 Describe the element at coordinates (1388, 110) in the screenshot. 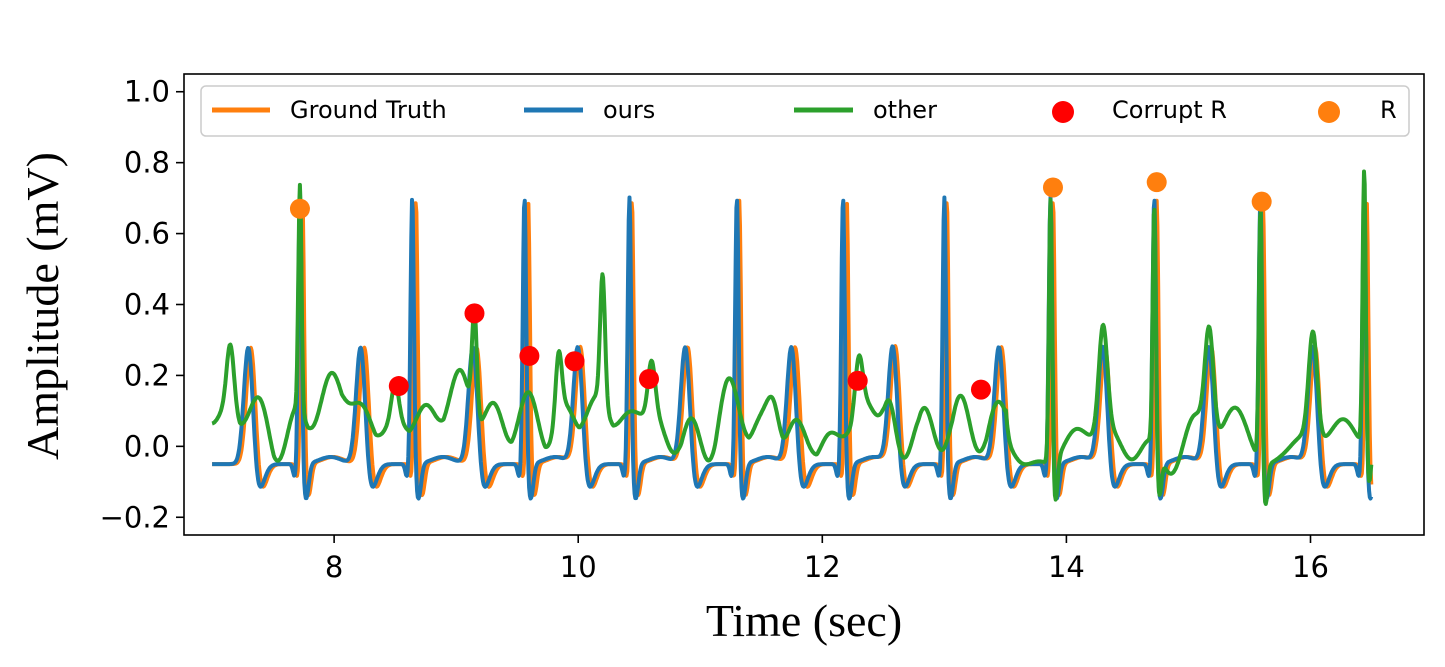

I see `legend-label-r: R` at that location.